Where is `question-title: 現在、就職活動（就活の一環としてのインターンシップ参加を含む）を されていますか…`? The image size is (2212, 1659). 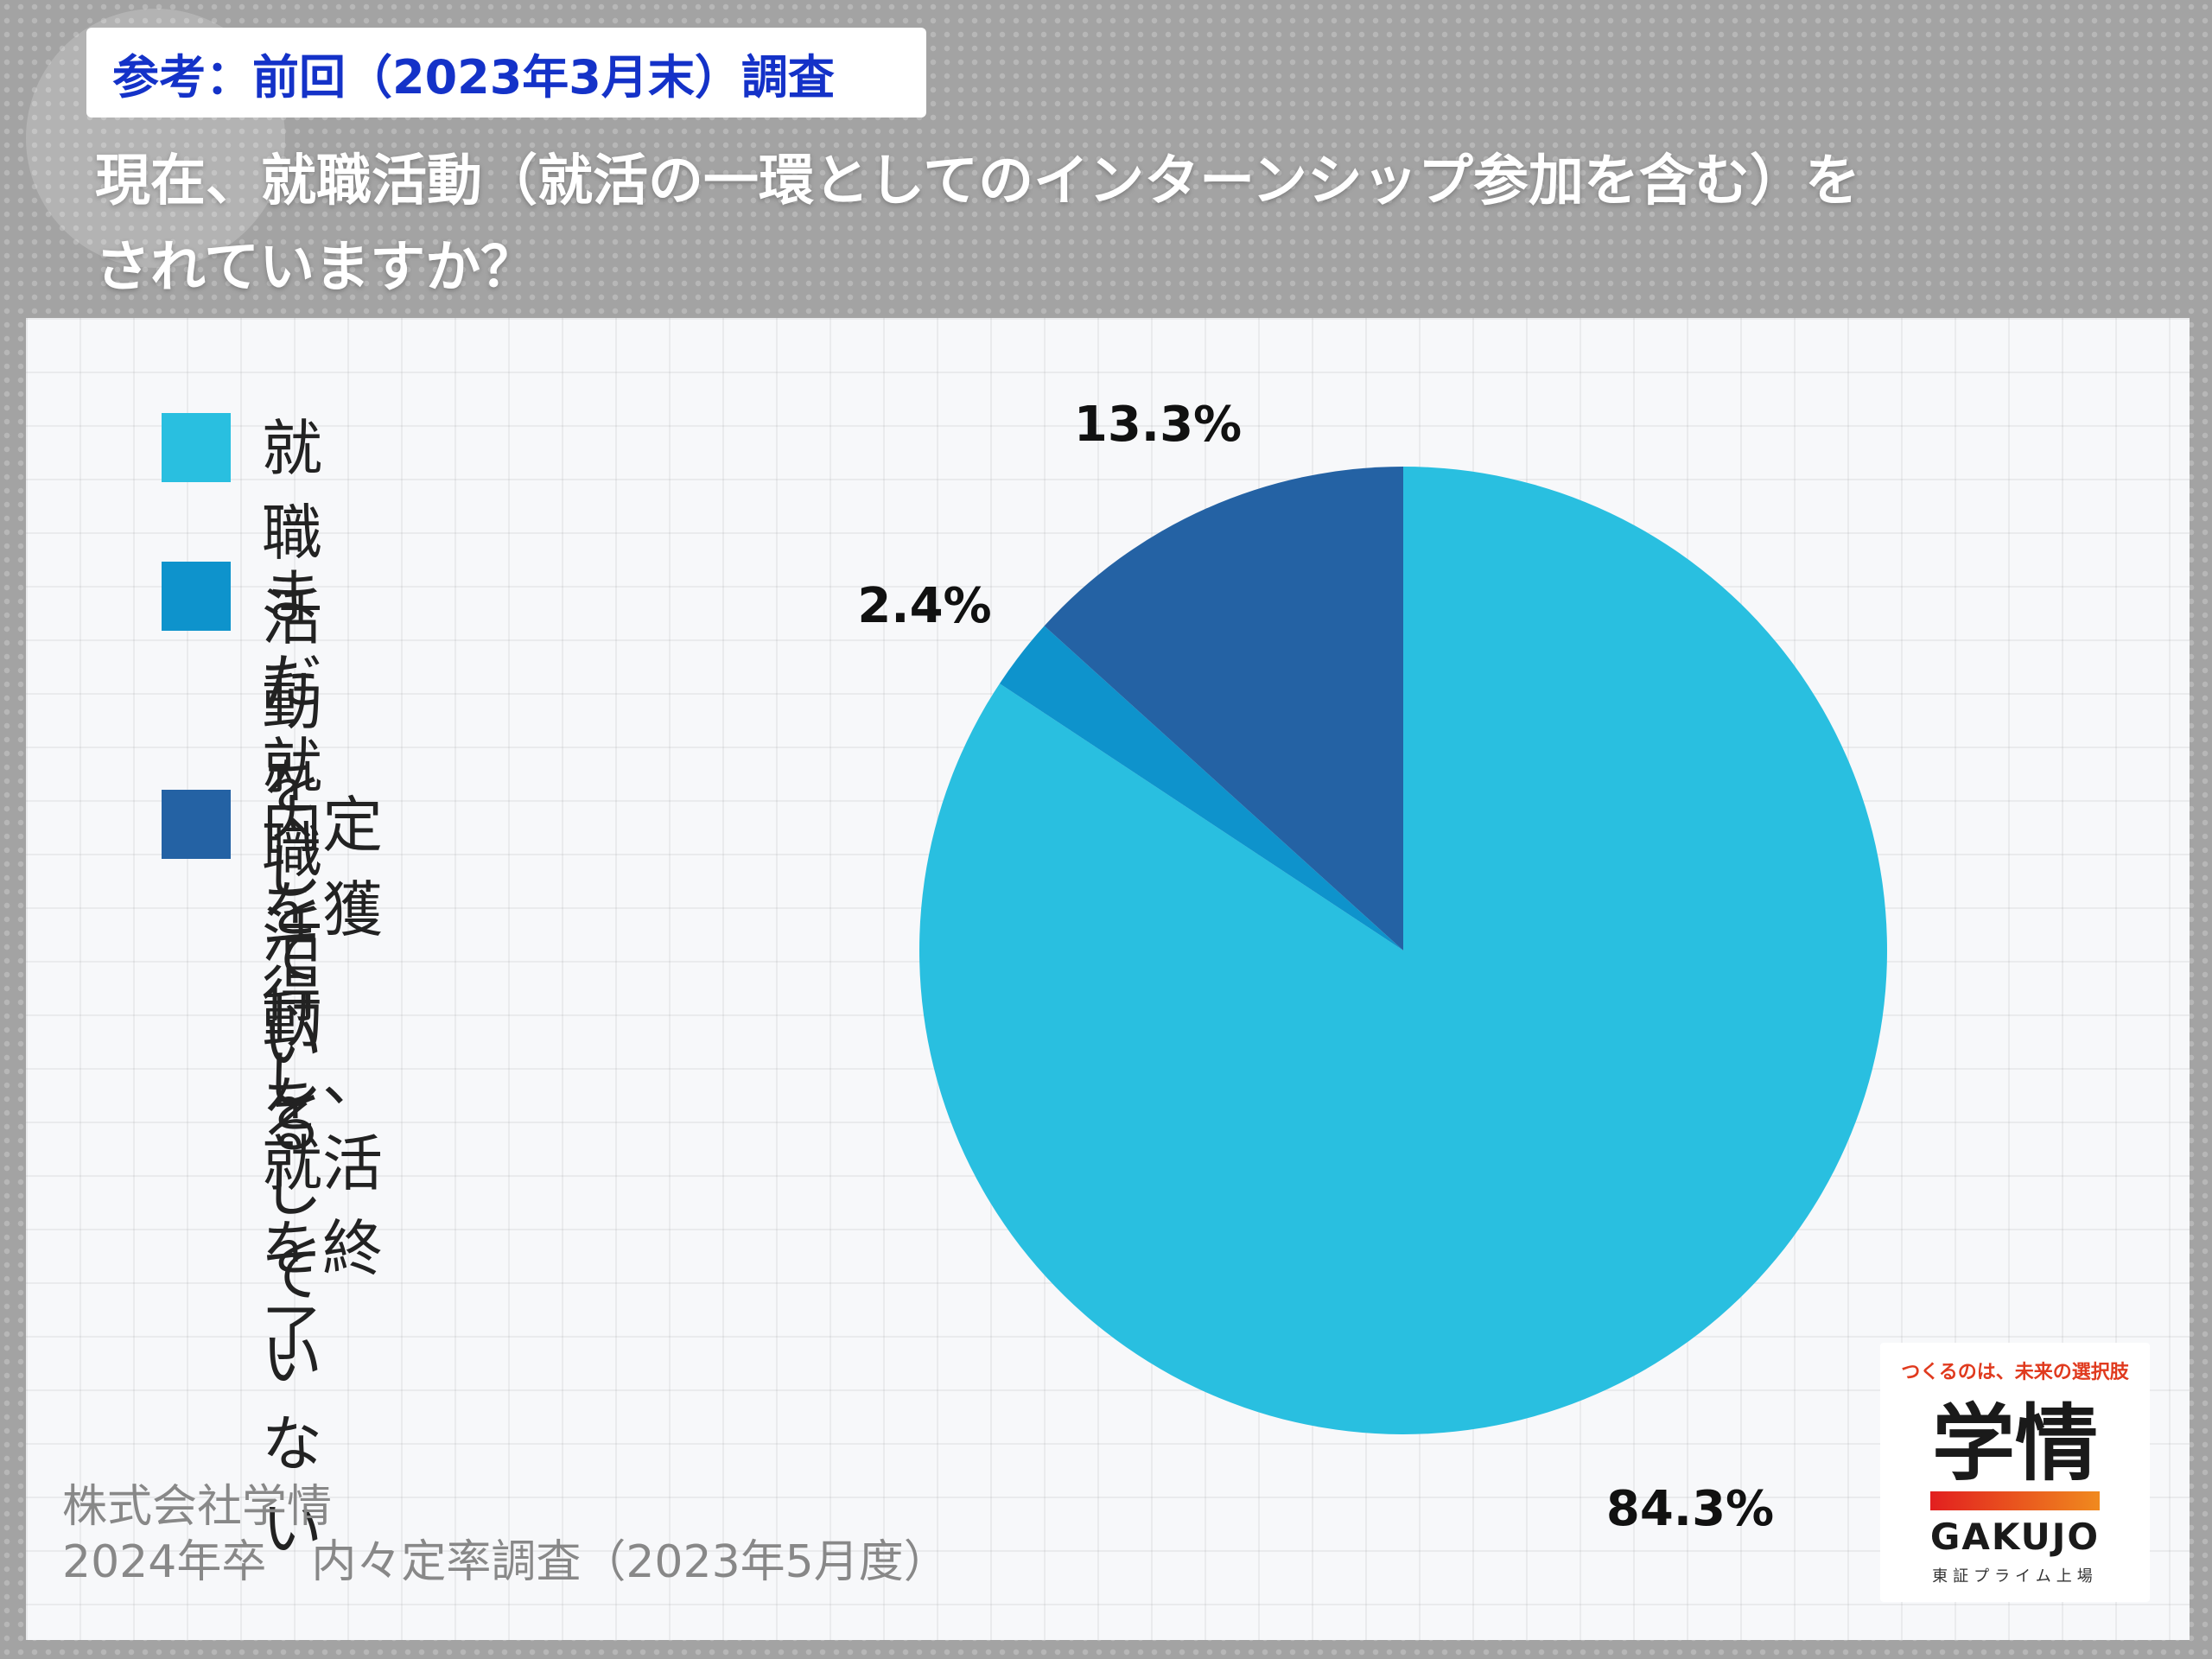
question-title: 現在、就職活動（就活の一環としてのインターンシップ参加を含む）を されていますか… is located at coordinates (1132, 224).